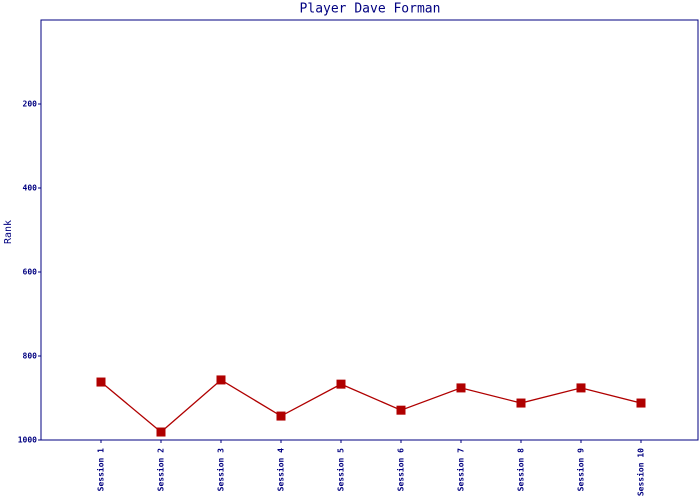  I want to click on y-axis-label: Rank, so click(8, 232).